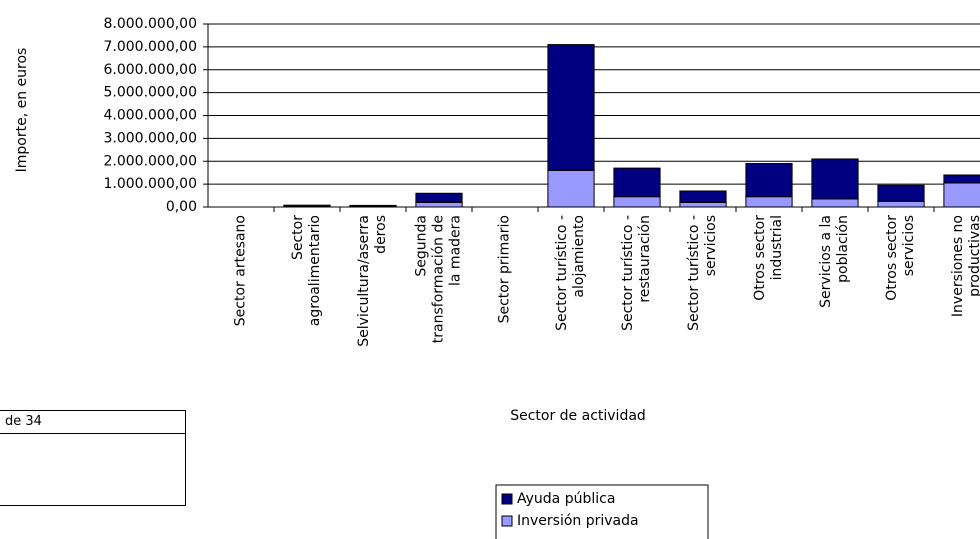  Describe the element at coordinates (150, 184) in the screenshot. I see `y-tick-label: 1.000.000,00` at that location.